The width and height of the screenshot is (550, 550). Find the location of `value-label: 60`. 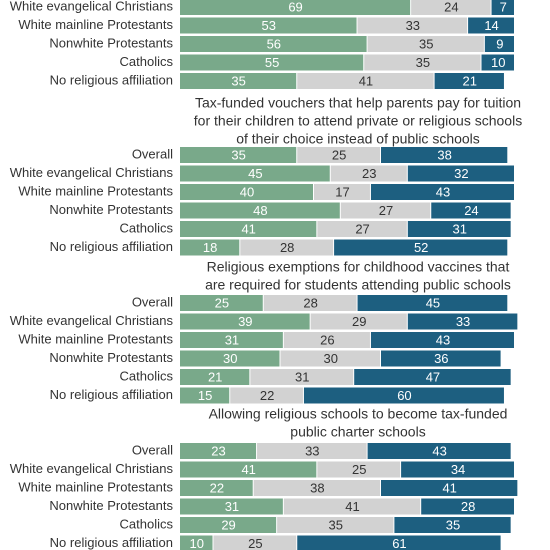

value-label: 60 is located at coordinates (404, 395).